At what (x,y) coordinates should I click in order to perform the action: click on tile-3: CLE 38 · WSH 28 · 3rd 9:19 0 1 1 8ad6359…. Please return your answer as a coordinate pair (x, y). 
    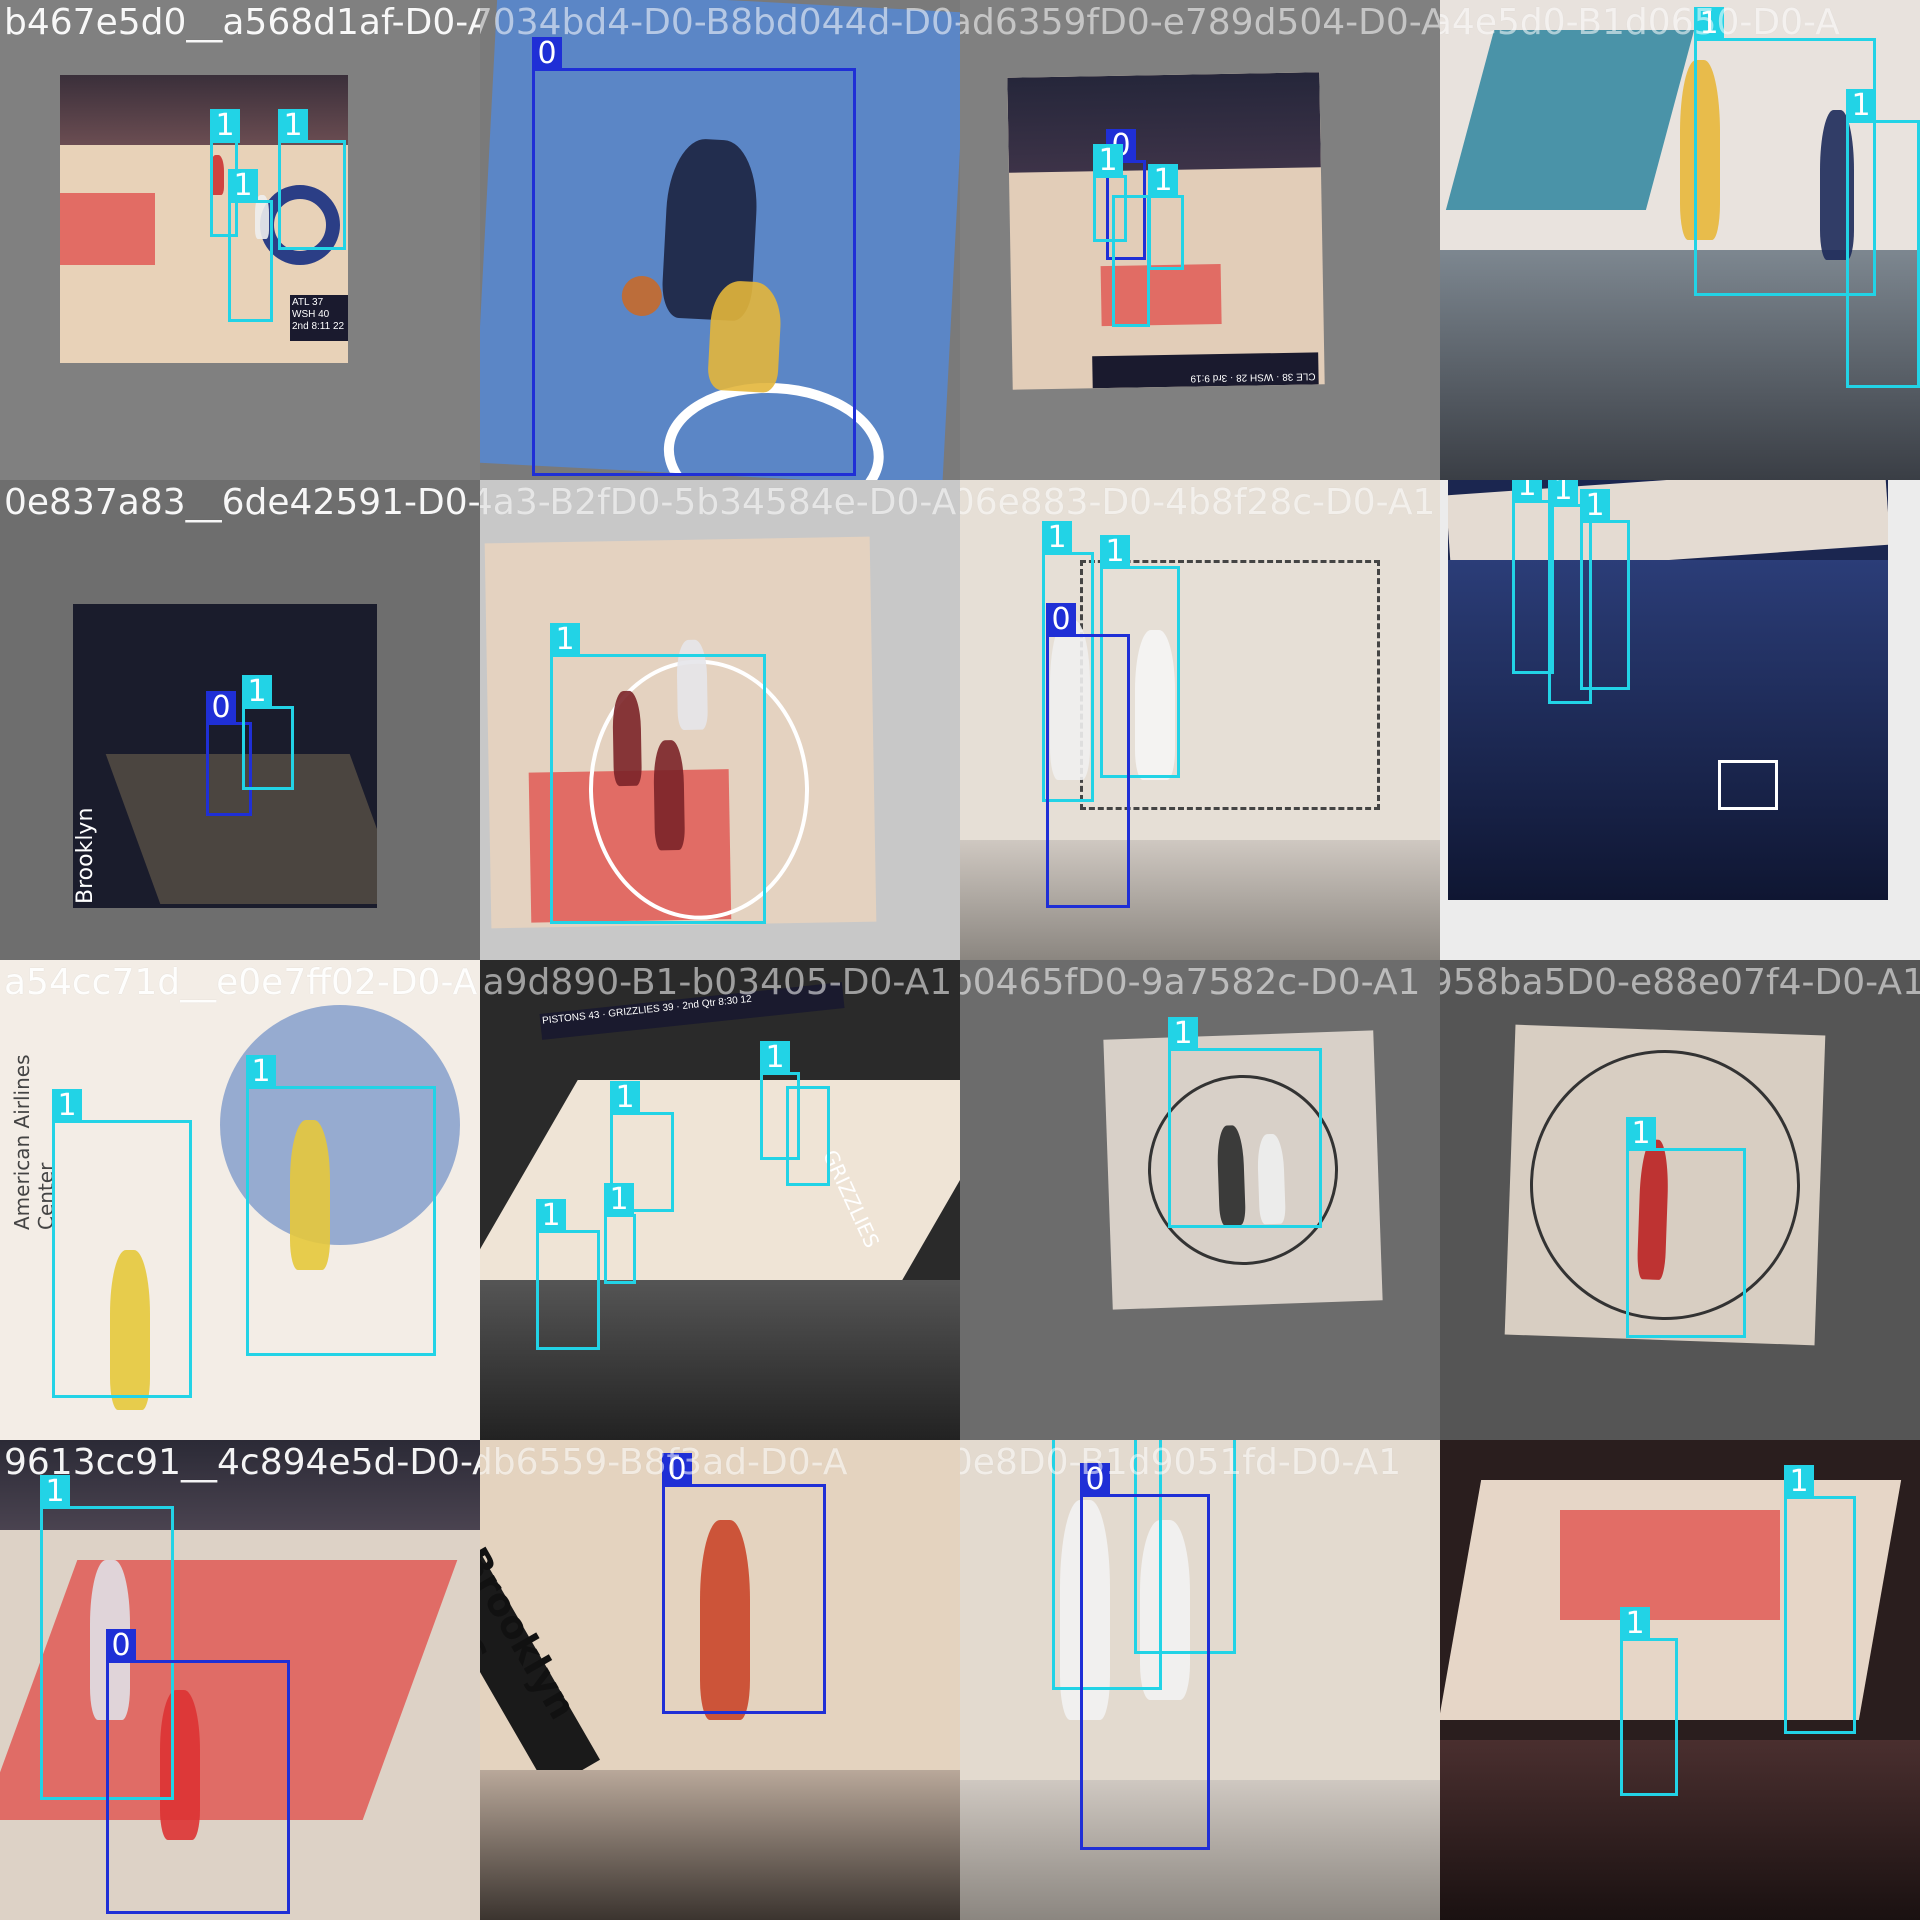
    Looking at the image, I should click on (1200, 240).